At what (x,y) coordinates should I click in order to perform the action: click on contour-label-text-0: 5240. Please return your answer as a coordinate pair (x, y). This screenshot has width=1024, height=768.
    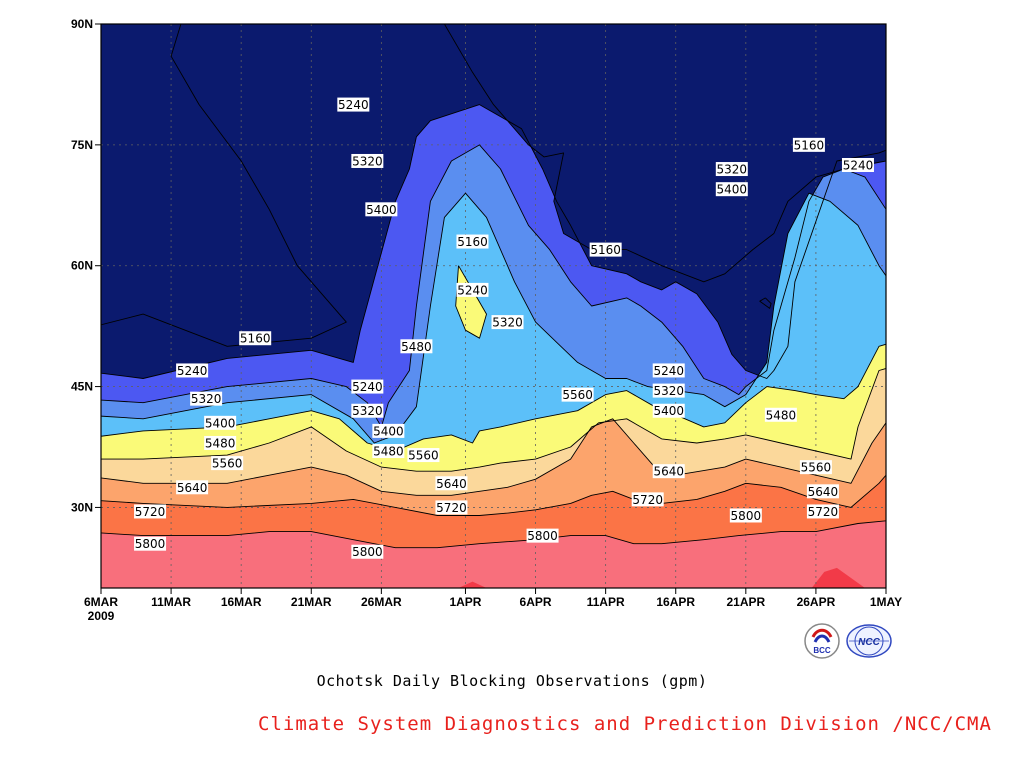
    Looking at the image, I should click on (353, 105).